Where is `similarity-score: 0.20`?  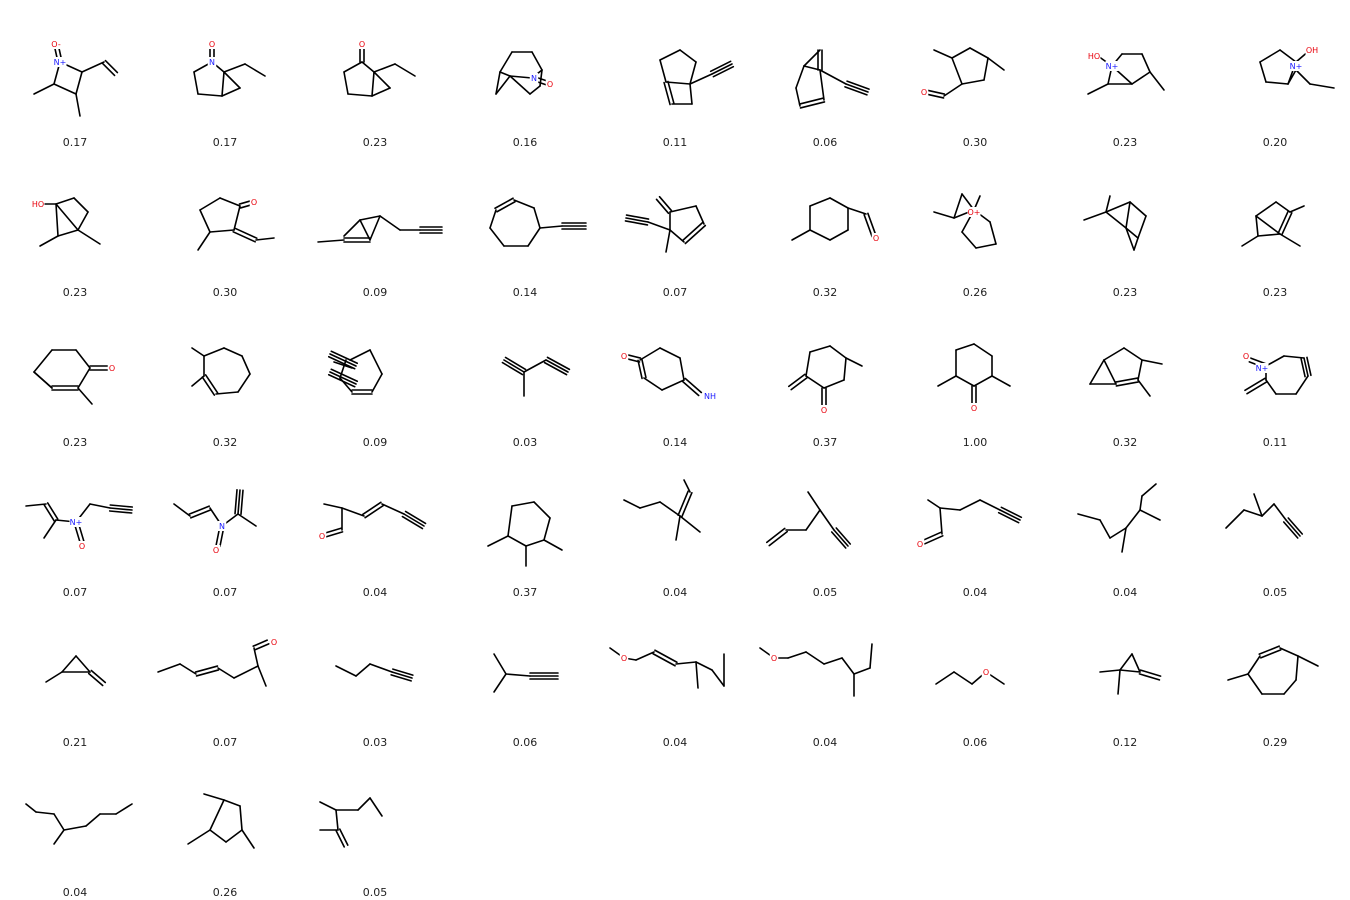
similarity-score: 0.20 is located at coordinates (1275, 142).